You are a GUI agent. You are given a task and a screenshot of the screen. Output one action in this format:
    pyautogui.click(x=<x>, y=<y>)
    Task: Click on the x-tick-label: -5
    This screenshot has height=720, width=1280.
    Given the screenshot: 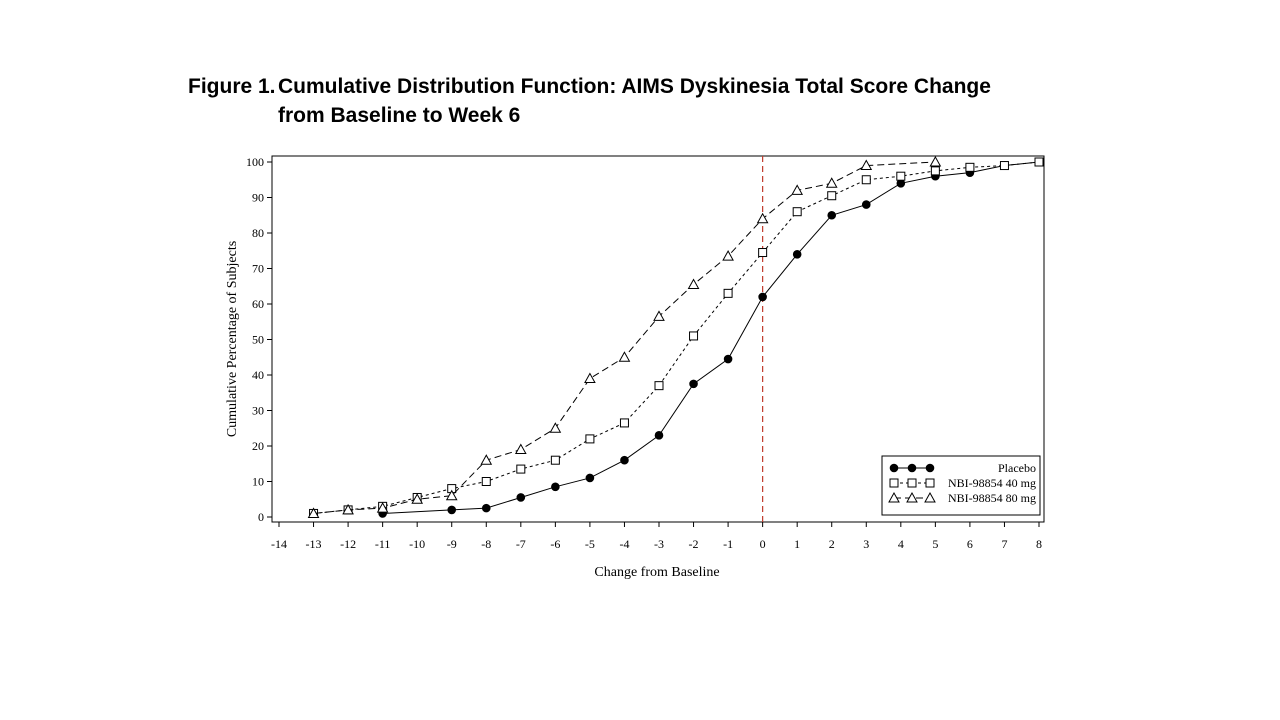 What is the action you would take?
    pyautogui.click(x=590, y=544)
    